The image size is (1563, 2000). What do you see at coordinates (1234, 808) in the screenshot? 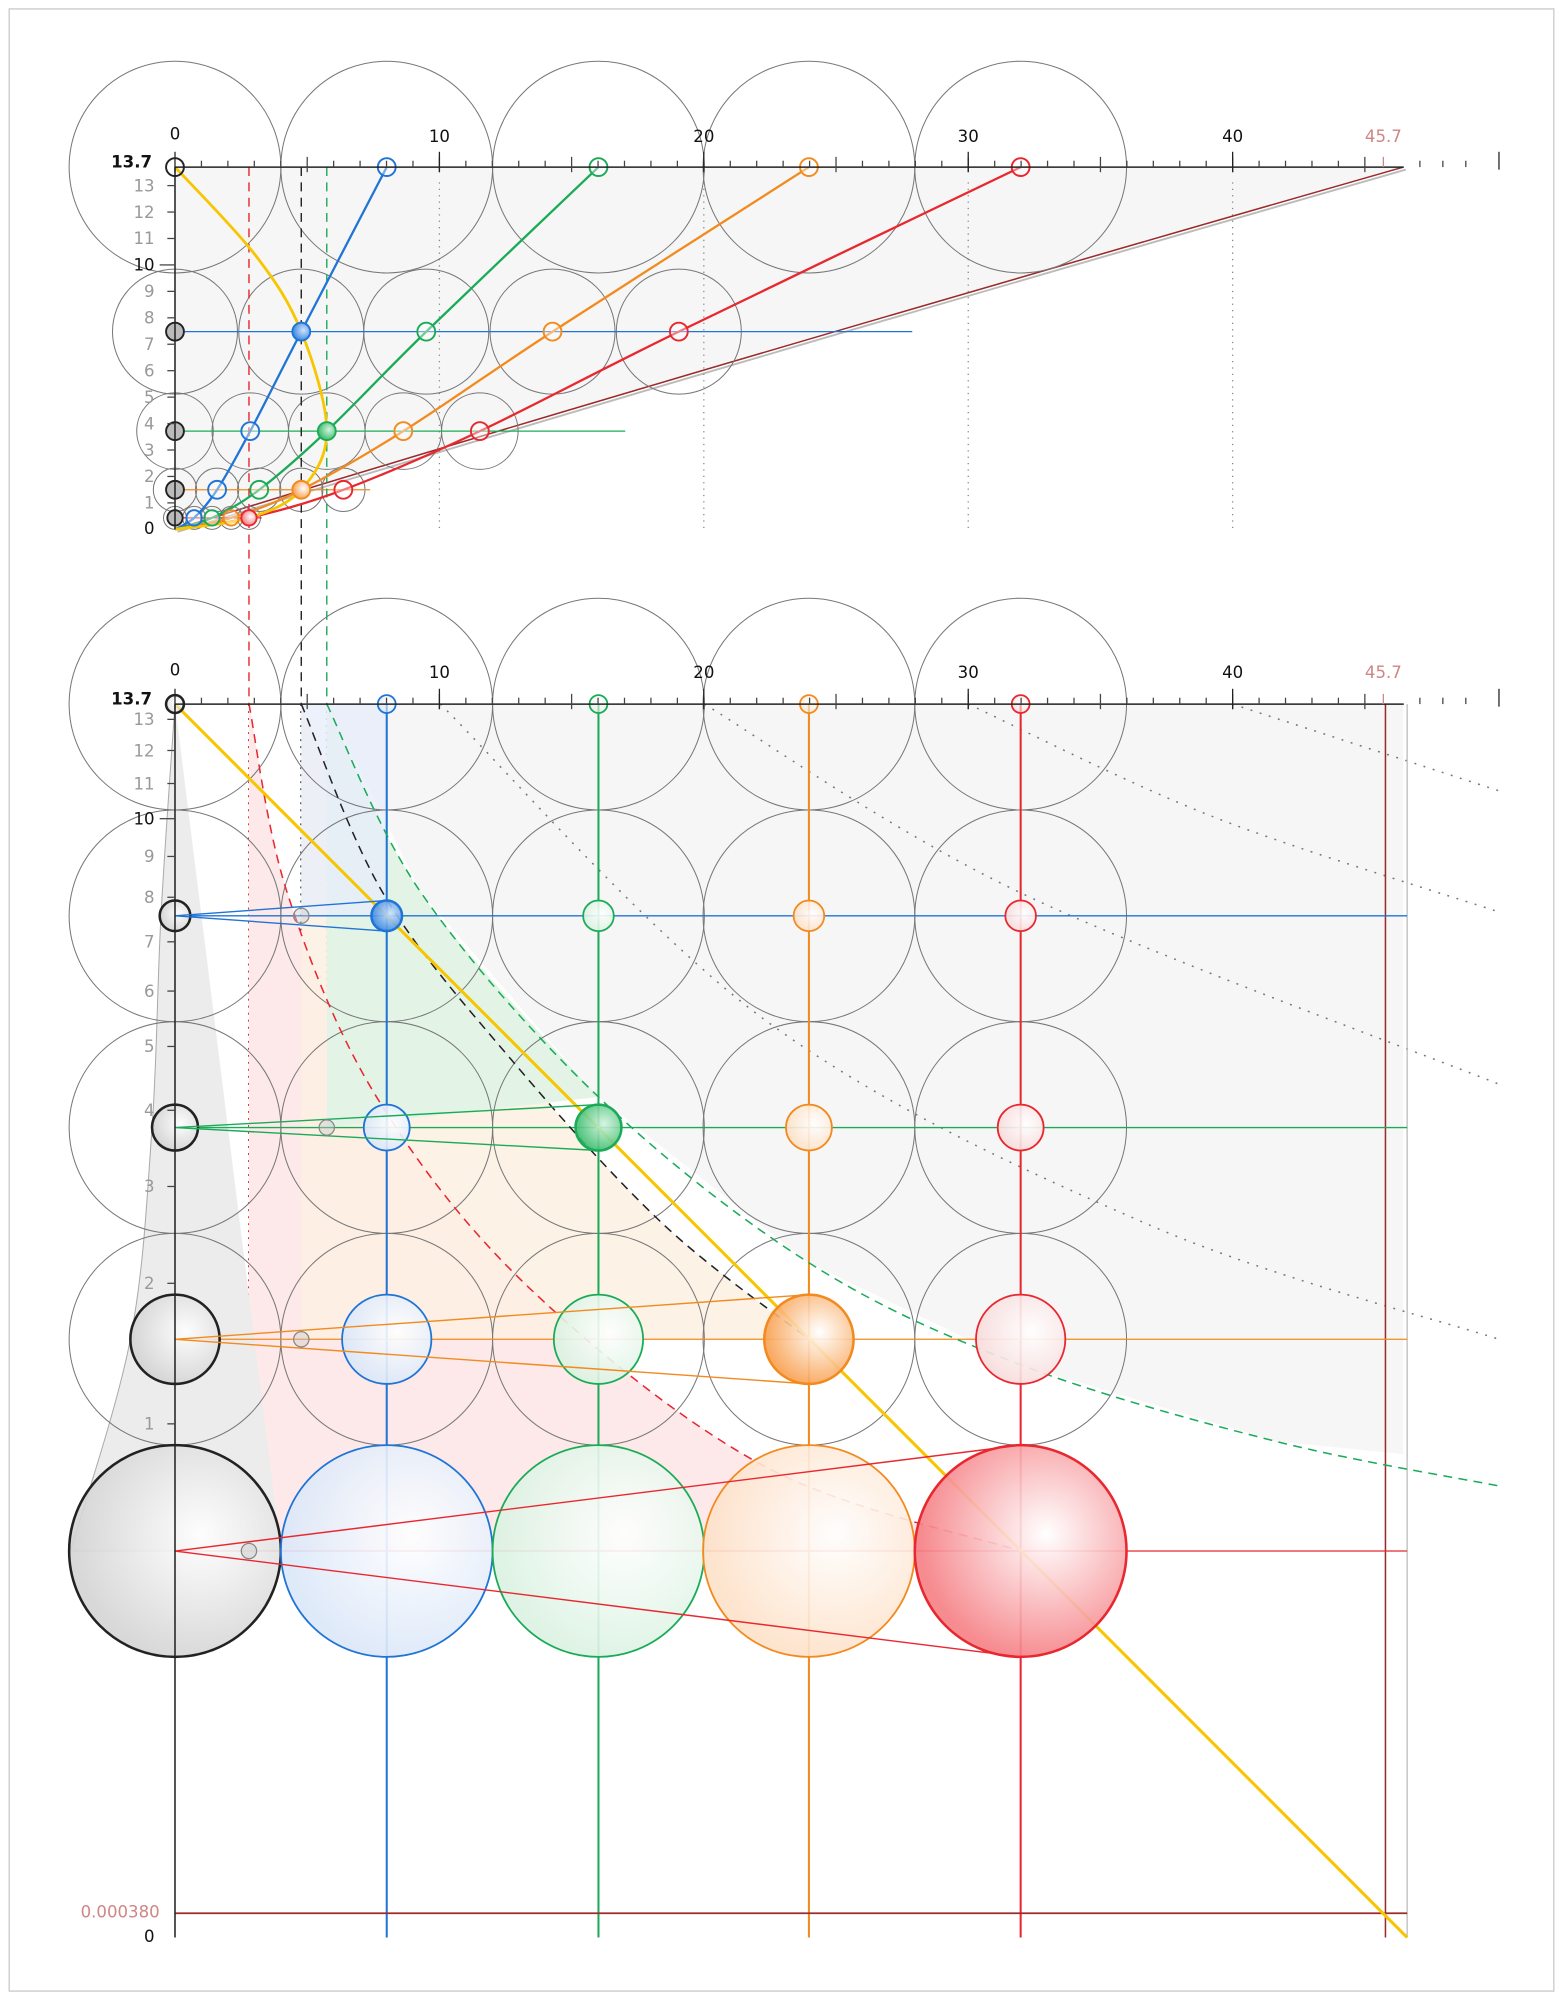
I see `guide-dotted` at bounding box center [1234, 808].